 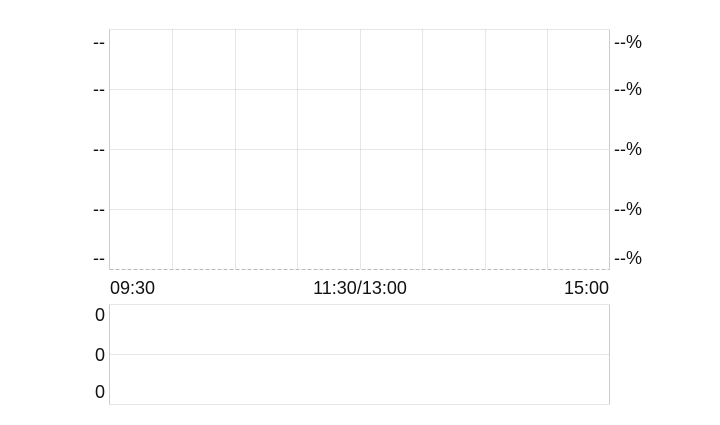 I want to click on x-tick-label: 11:30/13:00, so click(x=360, y=288).